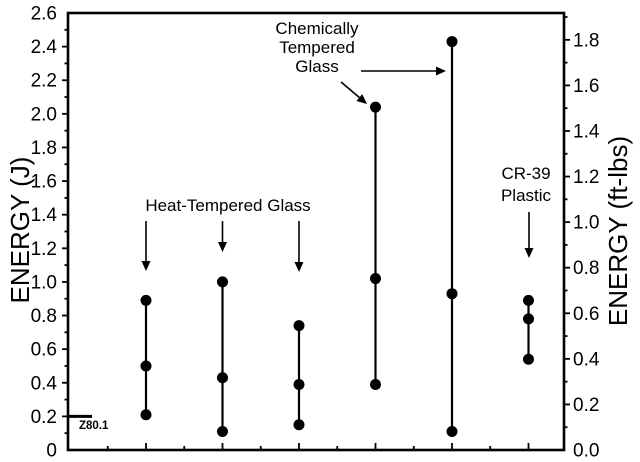 This screenshot has width=640, height=462. What do you see at coordinates (586, 451) in the screenshot?
I see `tick-label: 0.0` at bounding box center [586, 451].